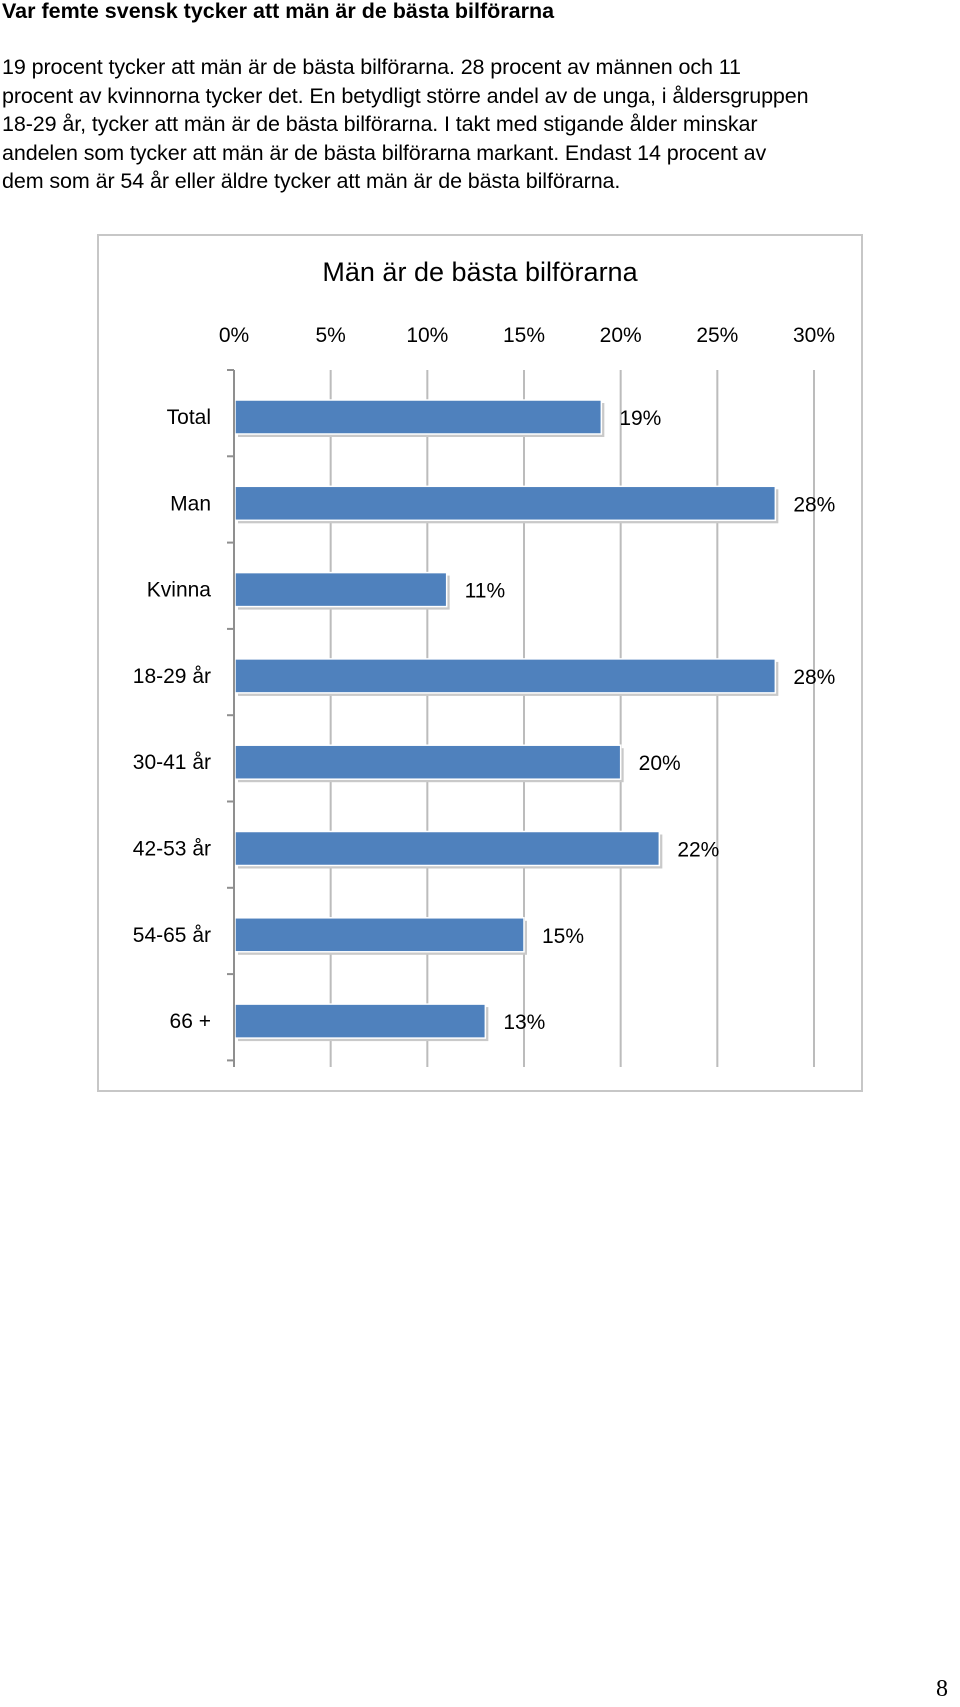 This screenshot has width=960, height=1707. I want to click on page-number: 8, so click(942, 1689).